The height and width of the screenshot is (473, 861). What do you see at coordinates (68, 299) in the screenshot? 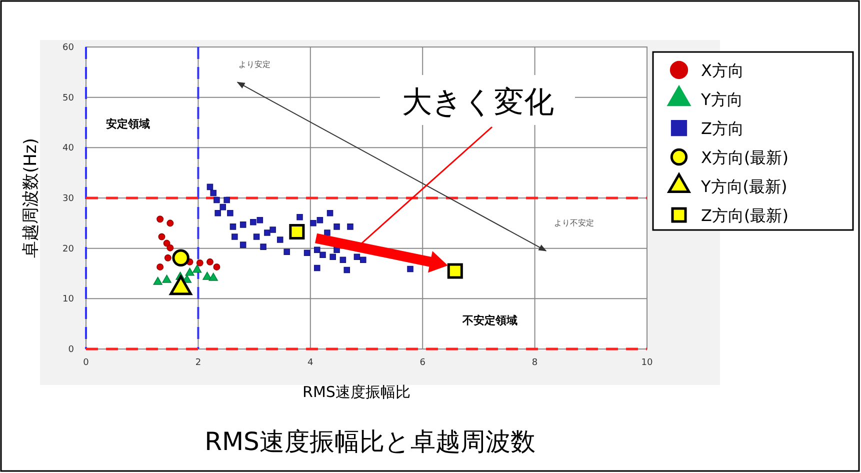
I see `y-tick-label: 10` at bounding box center [68, 299].